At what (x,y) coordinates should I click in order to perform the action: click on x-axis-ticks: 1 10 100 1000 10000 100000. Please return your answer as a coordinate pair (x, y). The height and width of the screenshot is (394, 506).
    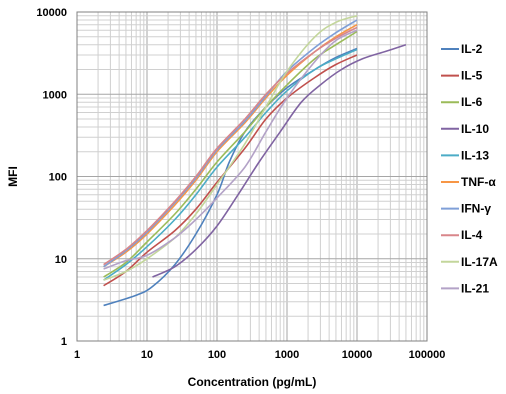
    Looking at the image, I should click on (259, 355).